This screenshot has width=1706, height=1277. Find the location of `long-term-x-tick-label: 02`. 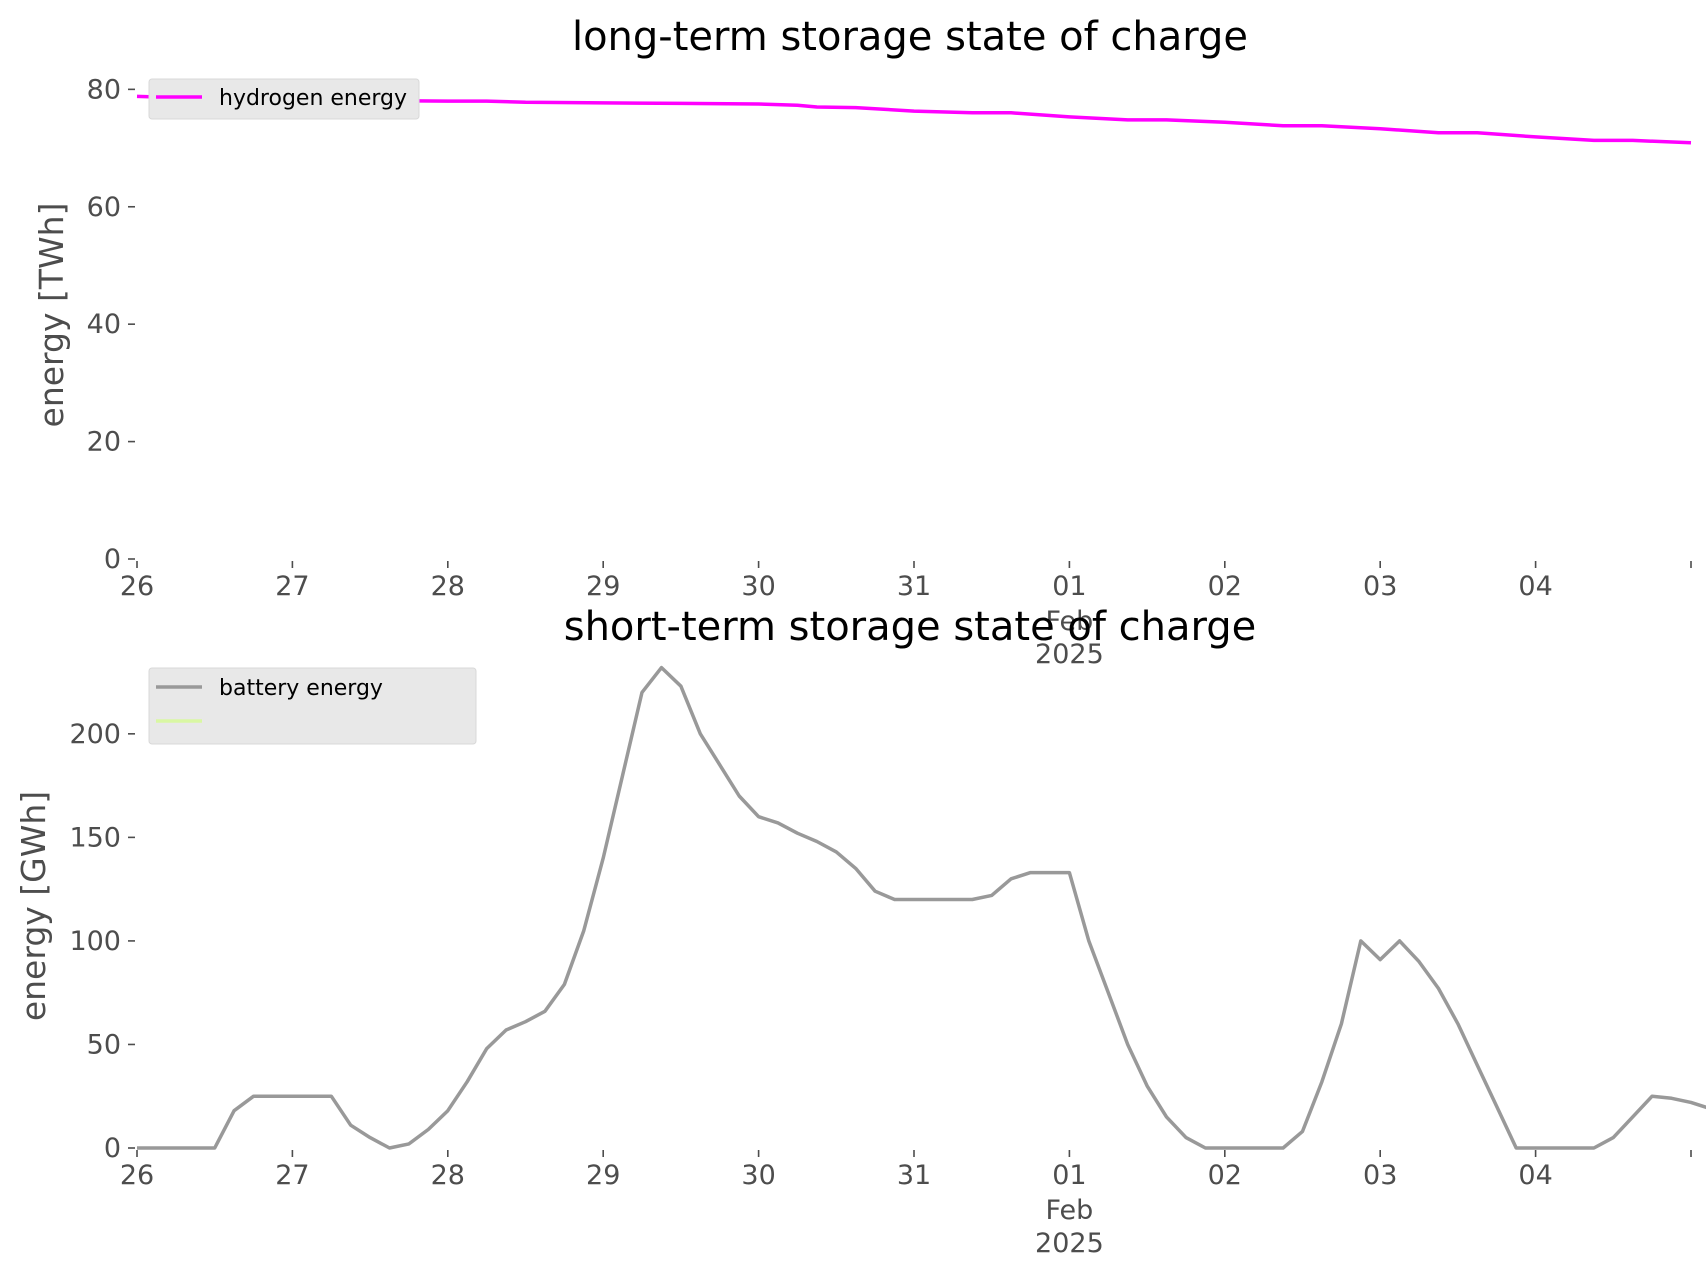

long-term-x-tick-label: 02 is located at coordinates (1225, 586).